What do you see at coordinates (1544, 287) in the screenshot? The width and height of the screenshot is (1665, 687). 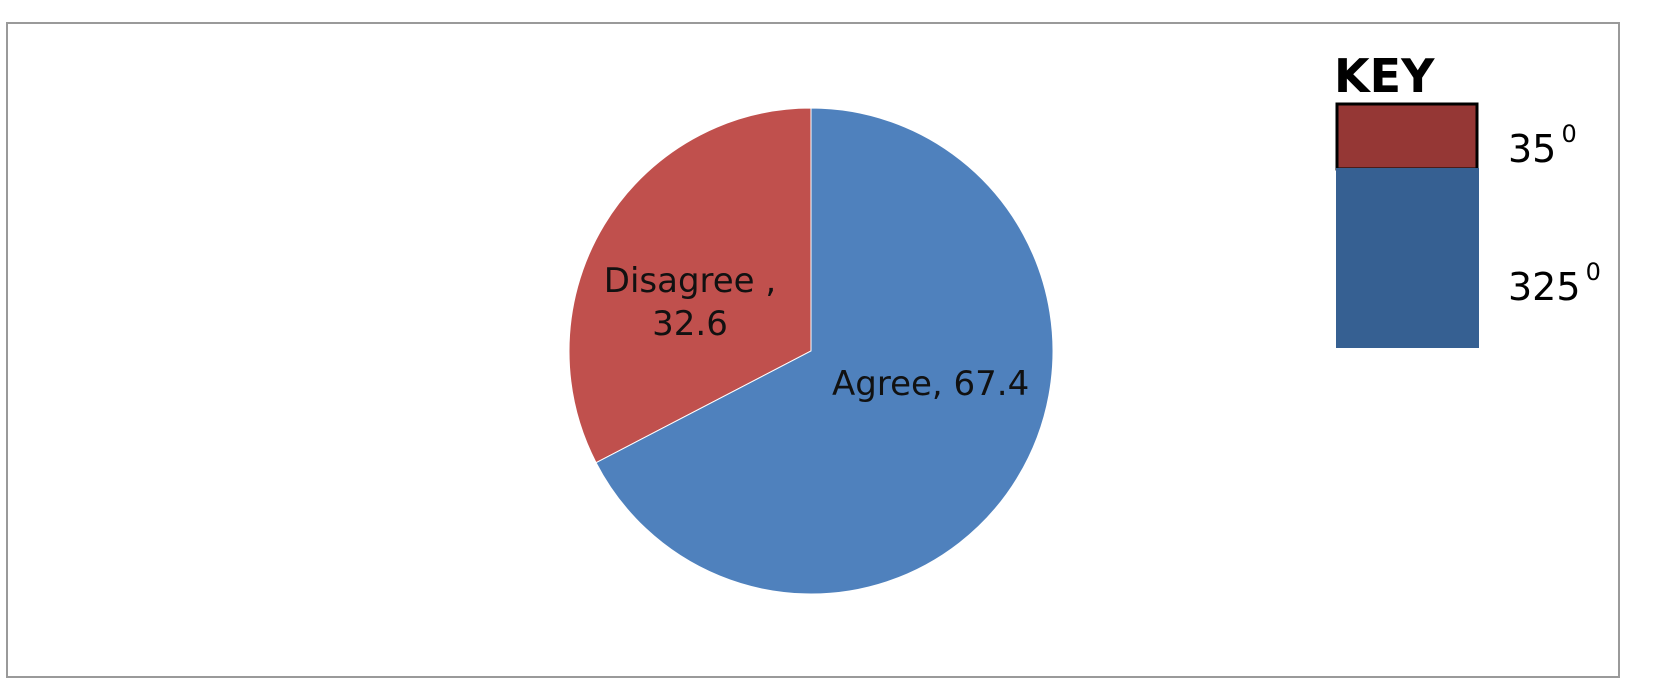 I see `key-entry-325-value: 325` at bounding box center [1544, 287].